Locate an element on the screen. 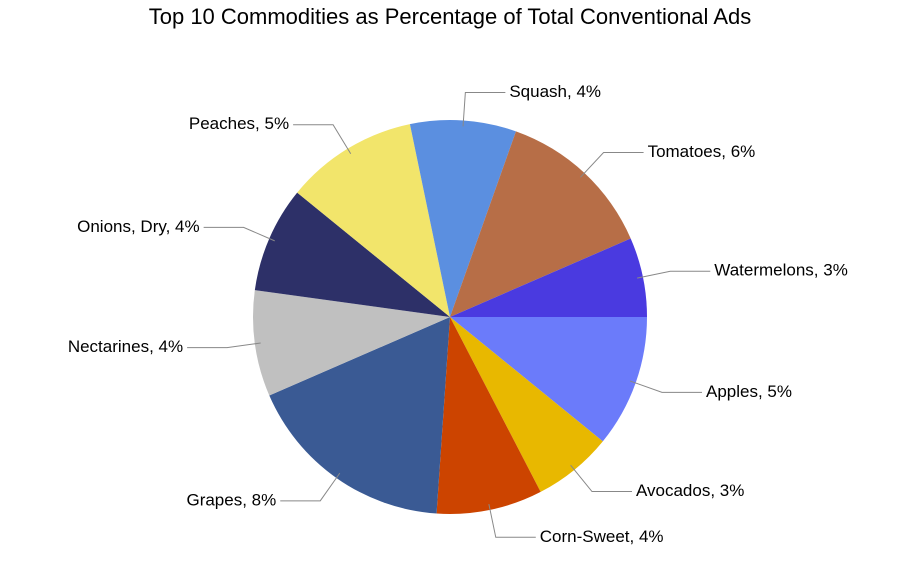 Image resolution: width=900 pixels, height=563 pixels. data-label: Watermelons, 3% is located at coordinates (781, 270).